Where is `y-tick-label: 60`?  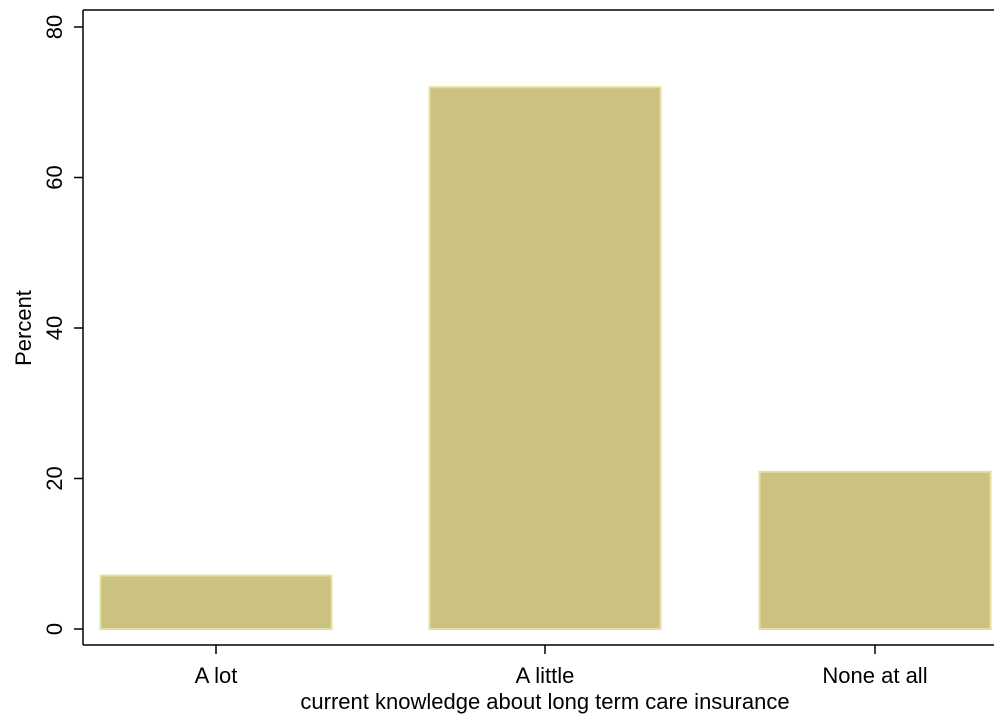
y-tick-label: 60 is located at coordinates (54, 177).